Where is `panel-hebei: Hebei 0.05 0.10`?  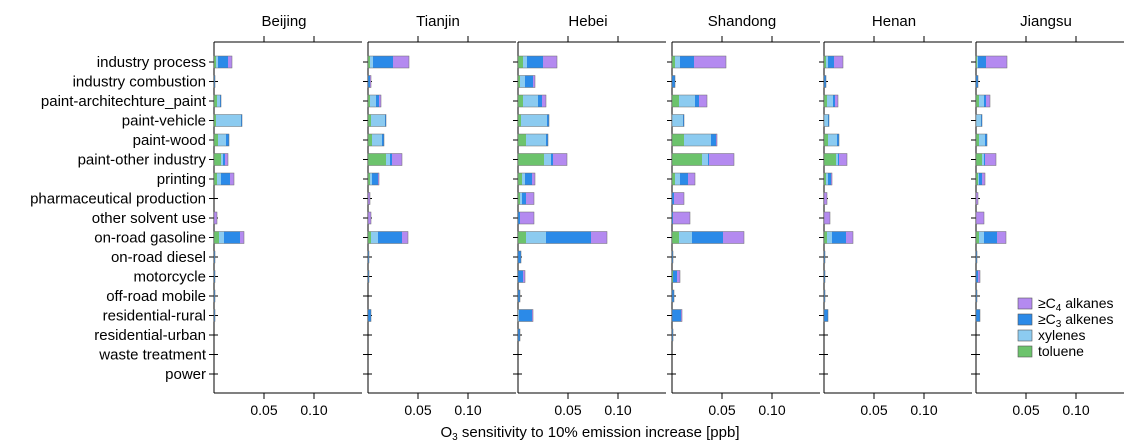
panel-hebei: Hebei 0.05 0.10 is located at coordinates (589, 215).